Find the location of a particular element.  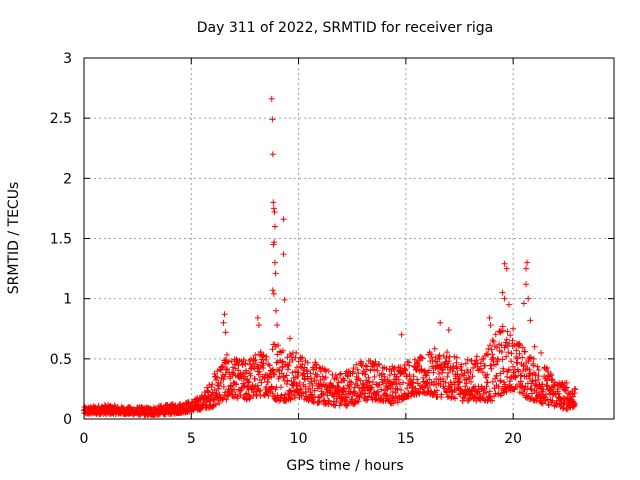

x-tick-label: 10 is located at coordinates (299, 439).